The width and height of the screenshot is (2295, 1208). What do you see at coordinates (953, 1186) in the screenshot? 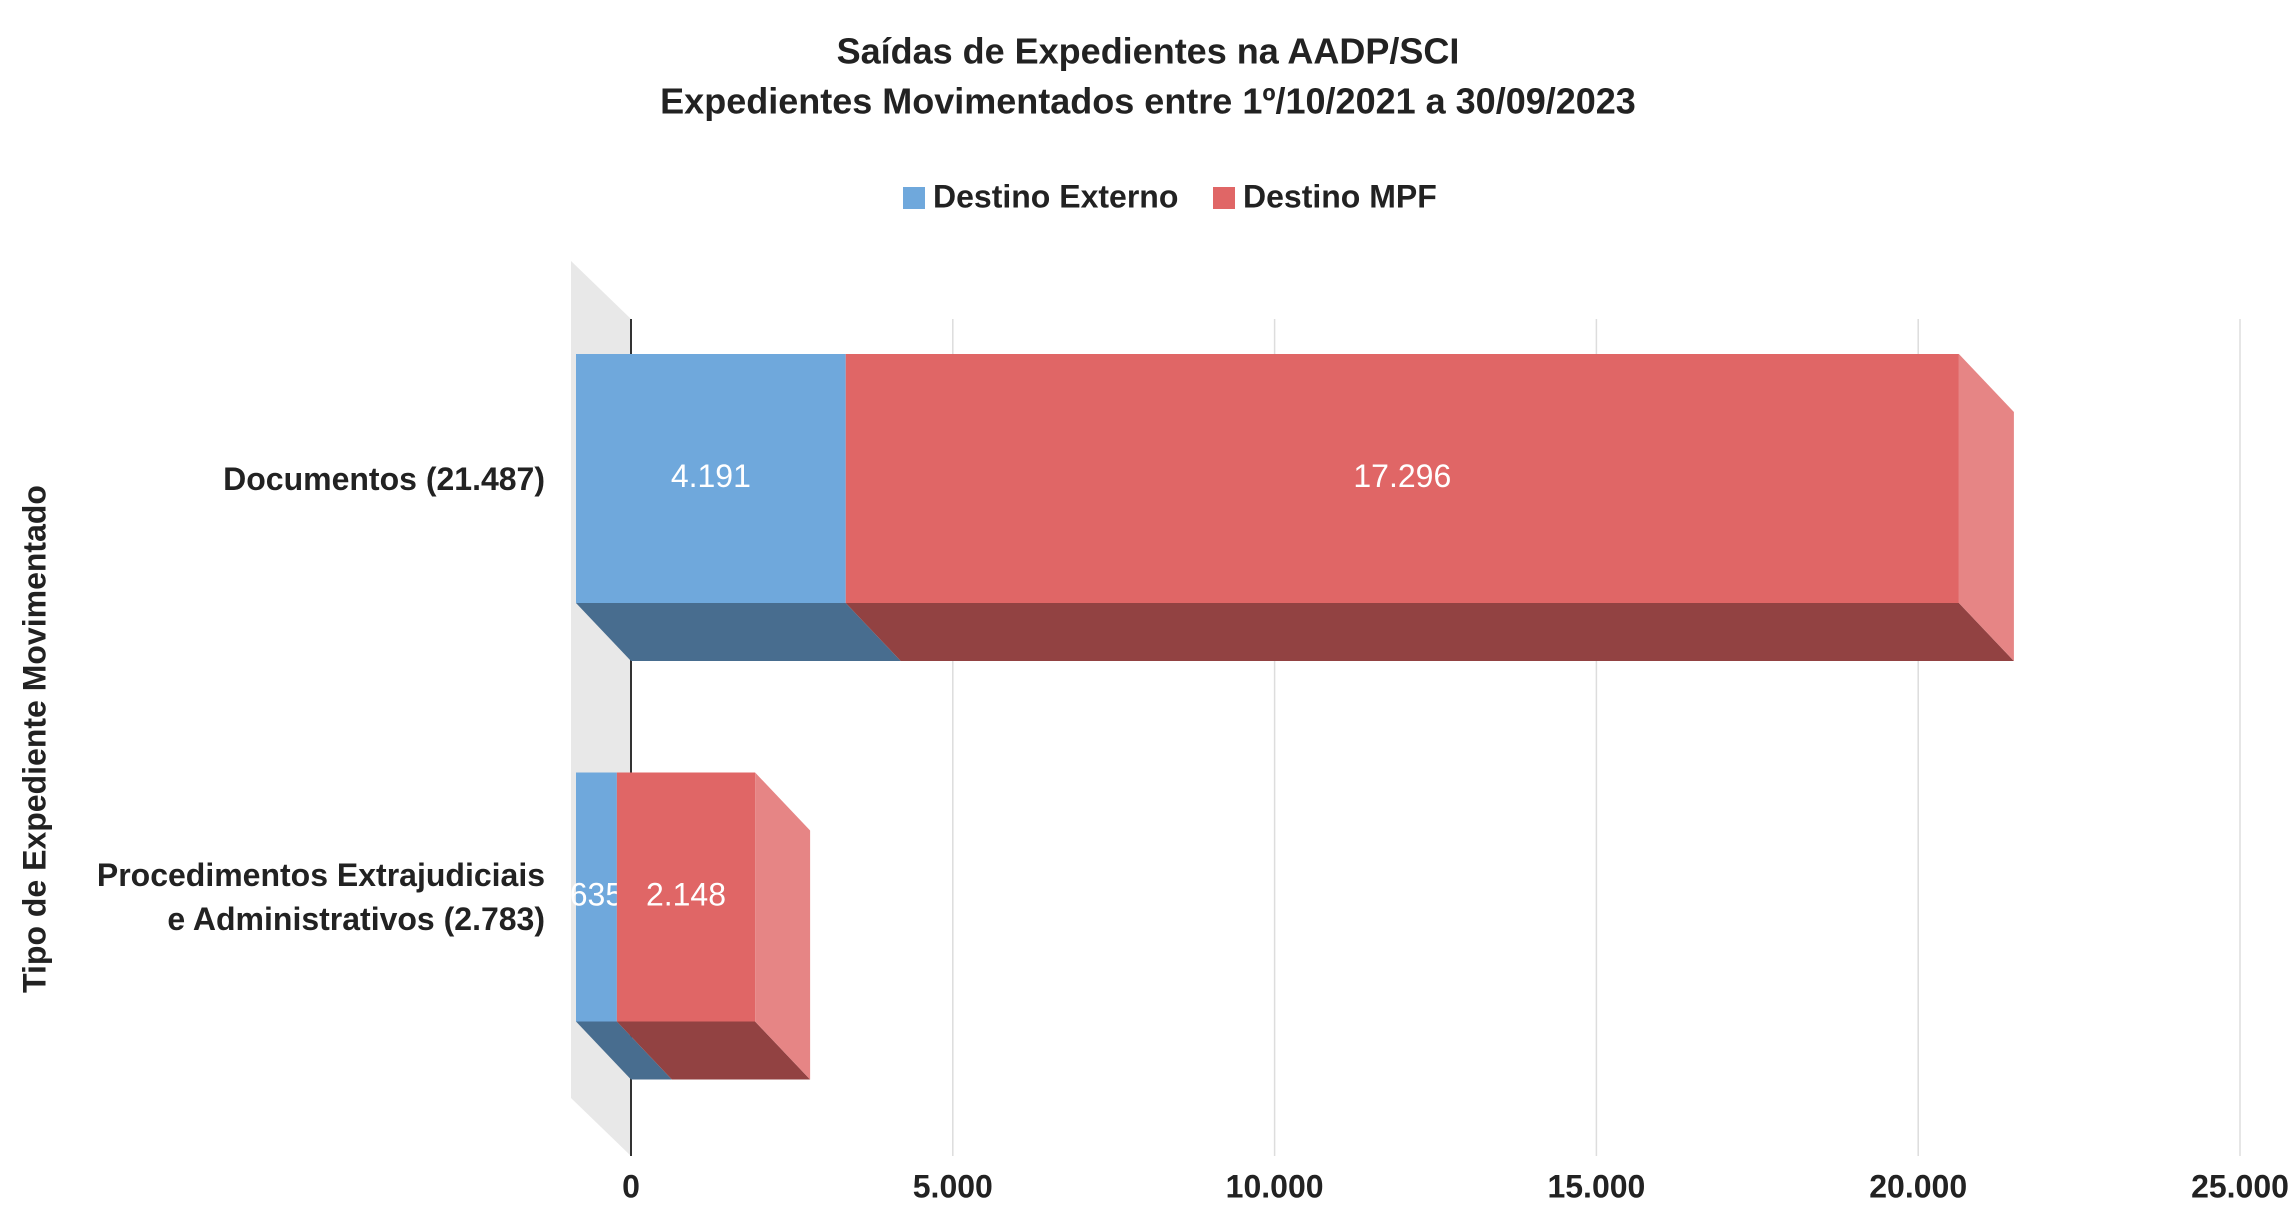
I see `x-tick-label: 5.000` at bounding box center [953, 1186].